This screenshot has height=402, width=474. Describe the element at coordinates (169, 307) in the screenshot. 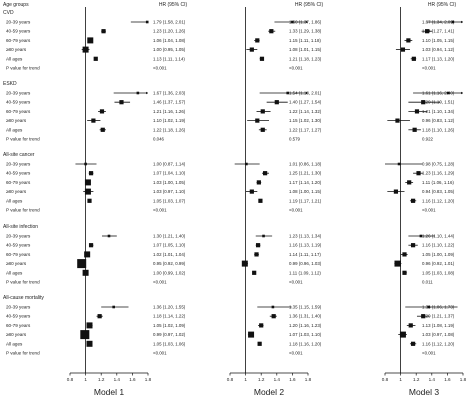

I see `hr-ci-text: 1.36 (1.20, 1.55)` at that location.